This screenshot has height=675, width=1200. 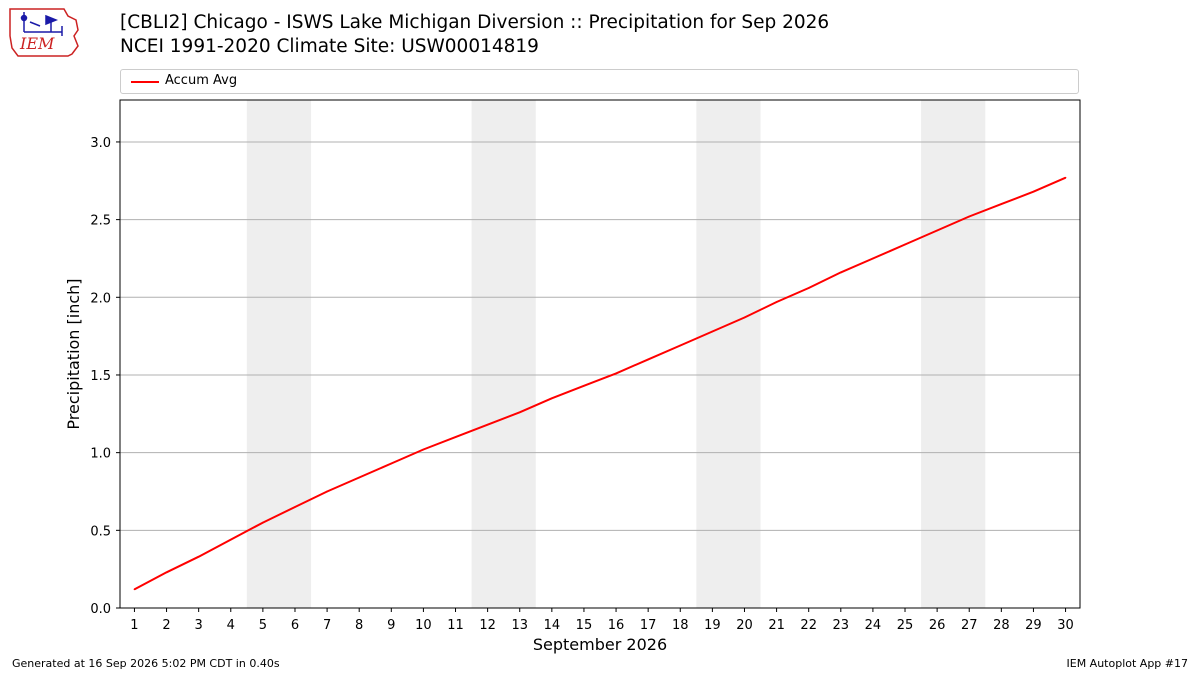 What do you see at coordinates (616, 625) in the screenshot?
I see `x-tick-label: 16` at bounding box center [616, 625].